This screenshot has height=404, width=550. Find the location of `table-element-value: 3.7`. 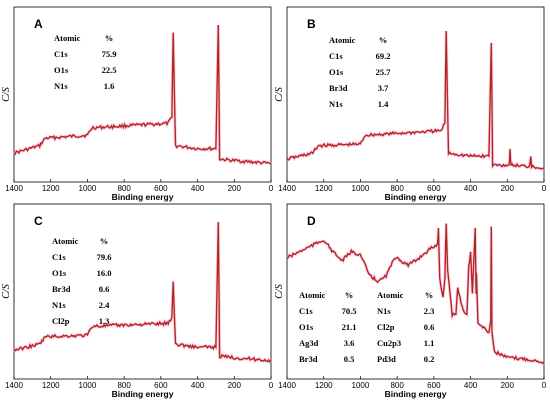

table-element-value: 3.7 is located at coordinates (383, 88).